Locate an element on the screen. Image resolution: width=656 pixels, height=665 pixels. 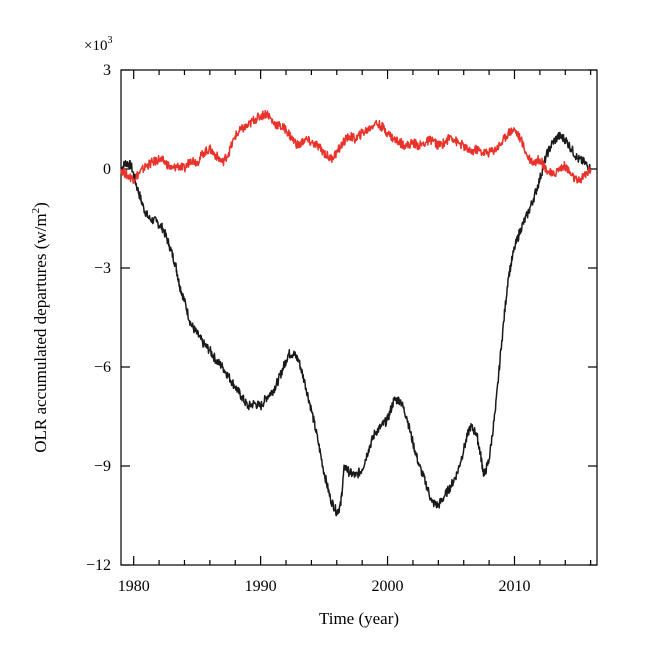
x-axis-label: Time (year) is located at coordinates (359, 618).